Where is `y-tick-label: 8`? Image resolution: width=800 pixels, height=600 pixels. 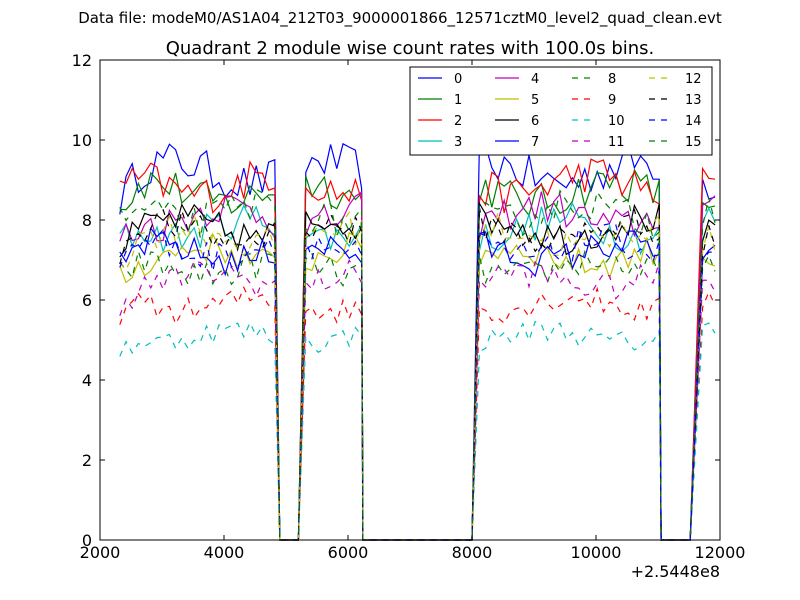 y-tick-label: 8 is located at coordinates (87, 220).